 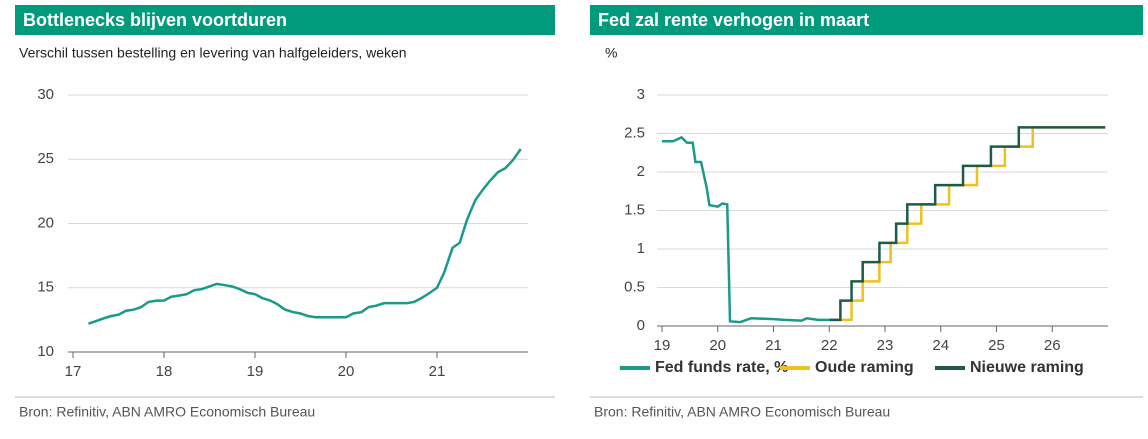 What do you see at coordinates (634, 286) in the screenshot?
I see `y-tick-label: 0.5` at bounding box center [634, 286].